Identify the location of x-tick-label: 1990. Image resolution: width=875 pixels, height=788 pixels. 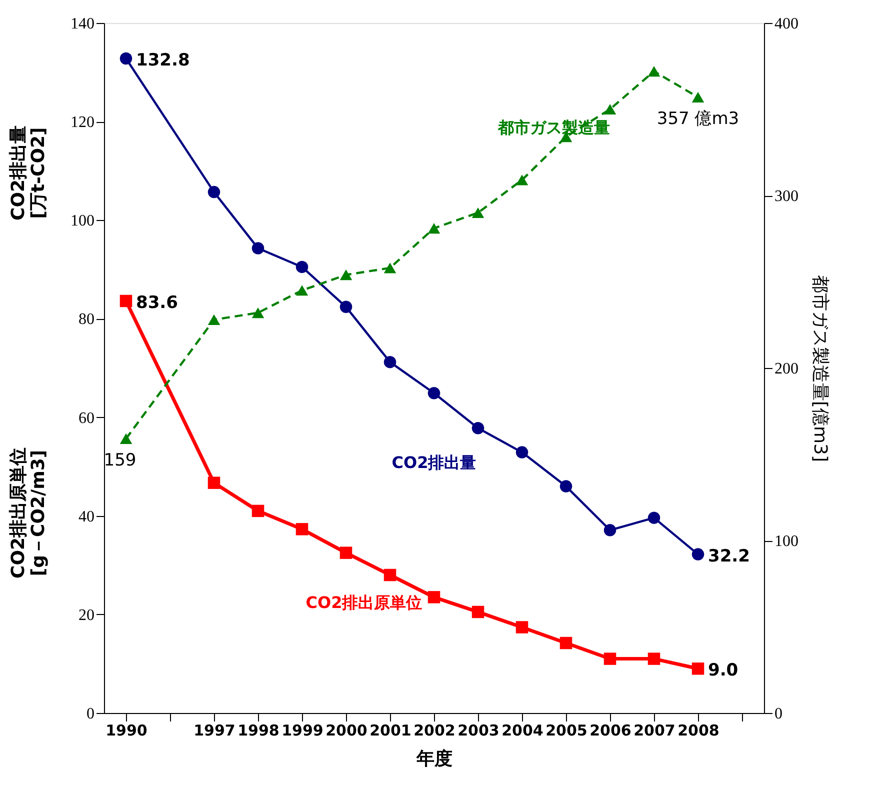
(127, 731).